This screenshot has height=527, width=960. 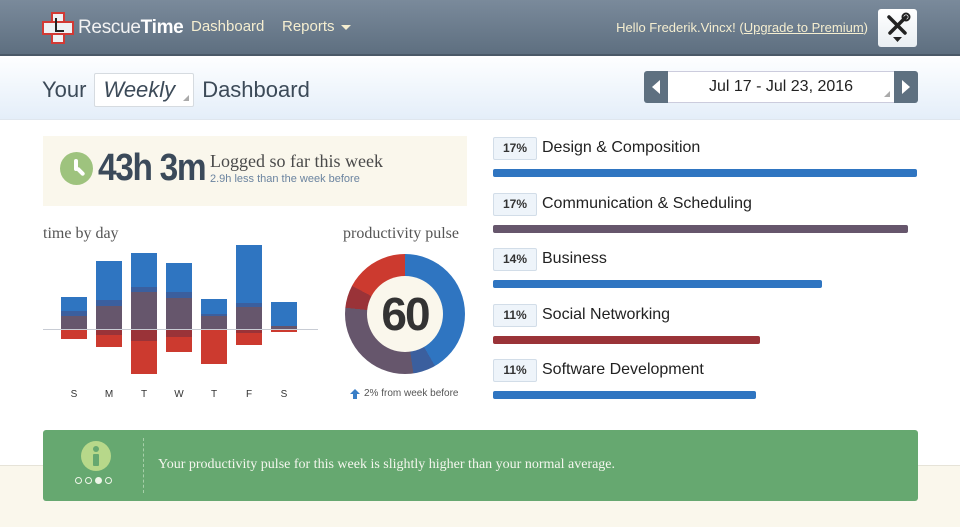 I want to click on wrench-screwdriver-icon, so click(x=899, y=27).